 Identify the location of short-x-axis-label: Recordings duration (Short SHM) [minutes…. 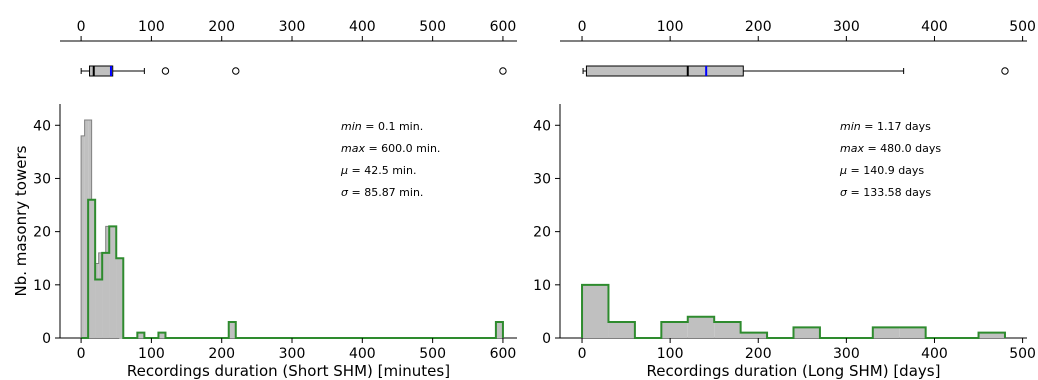
(288, 371).